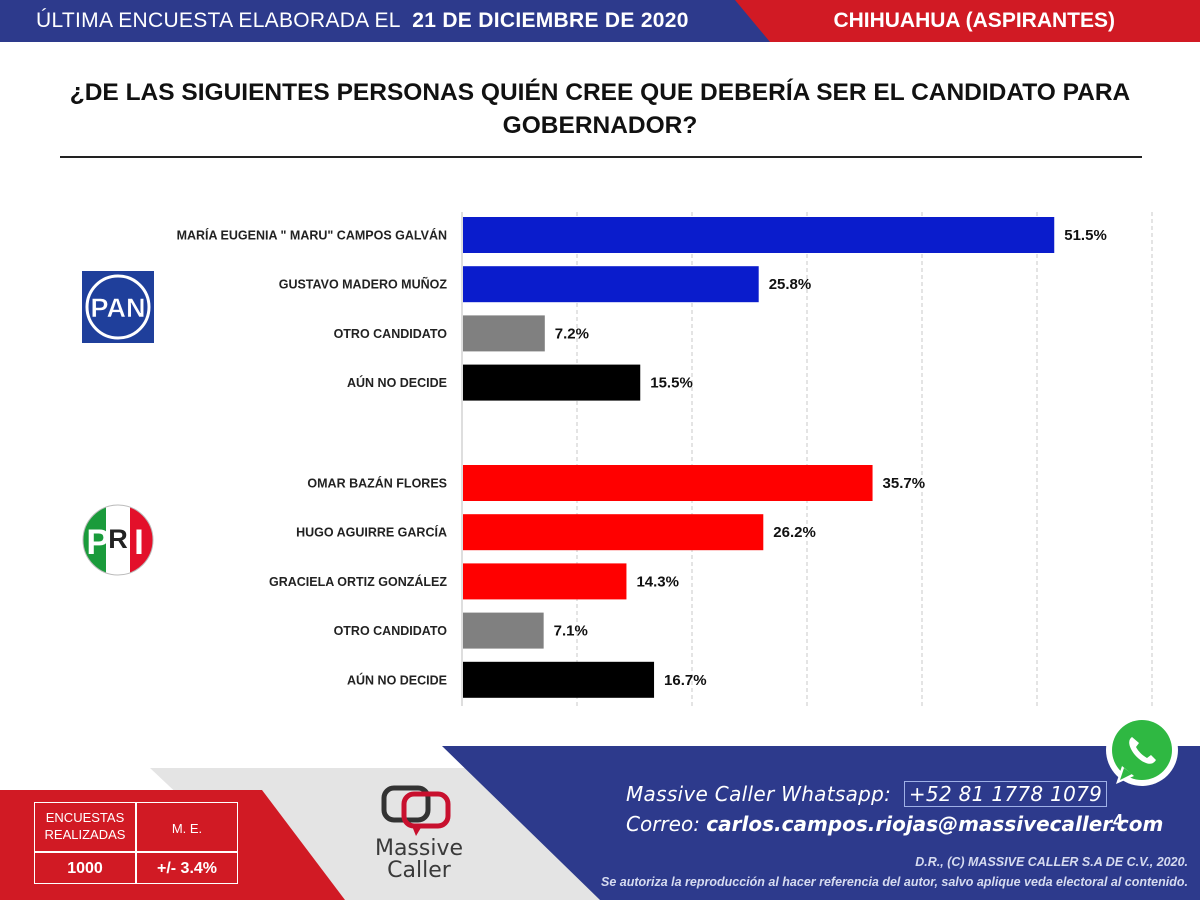 The height and width of the screenshot is (900, 1200). Describe the element at coordinates (85, 868) in the screenshot. I see `surveys-value: 1000` at that location.